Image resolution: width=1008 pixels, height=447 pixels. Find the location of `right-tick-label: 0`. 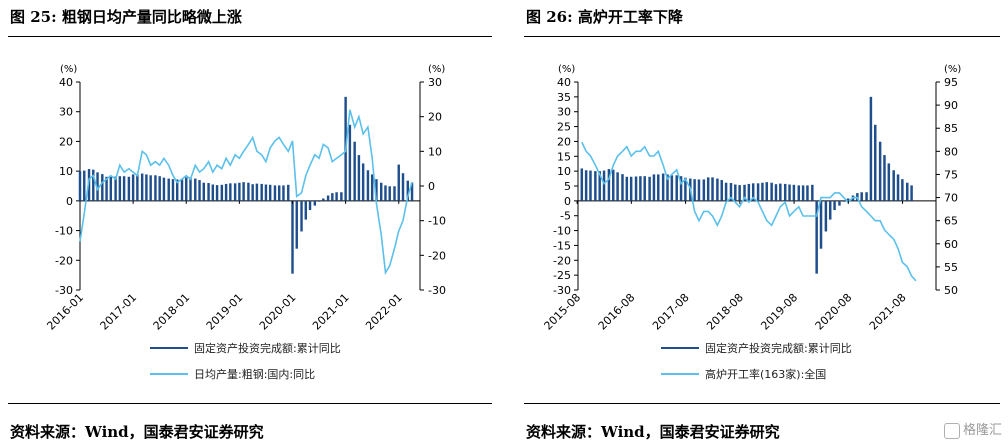

right-tick-label: 0 is located at coordinates (431, 186).